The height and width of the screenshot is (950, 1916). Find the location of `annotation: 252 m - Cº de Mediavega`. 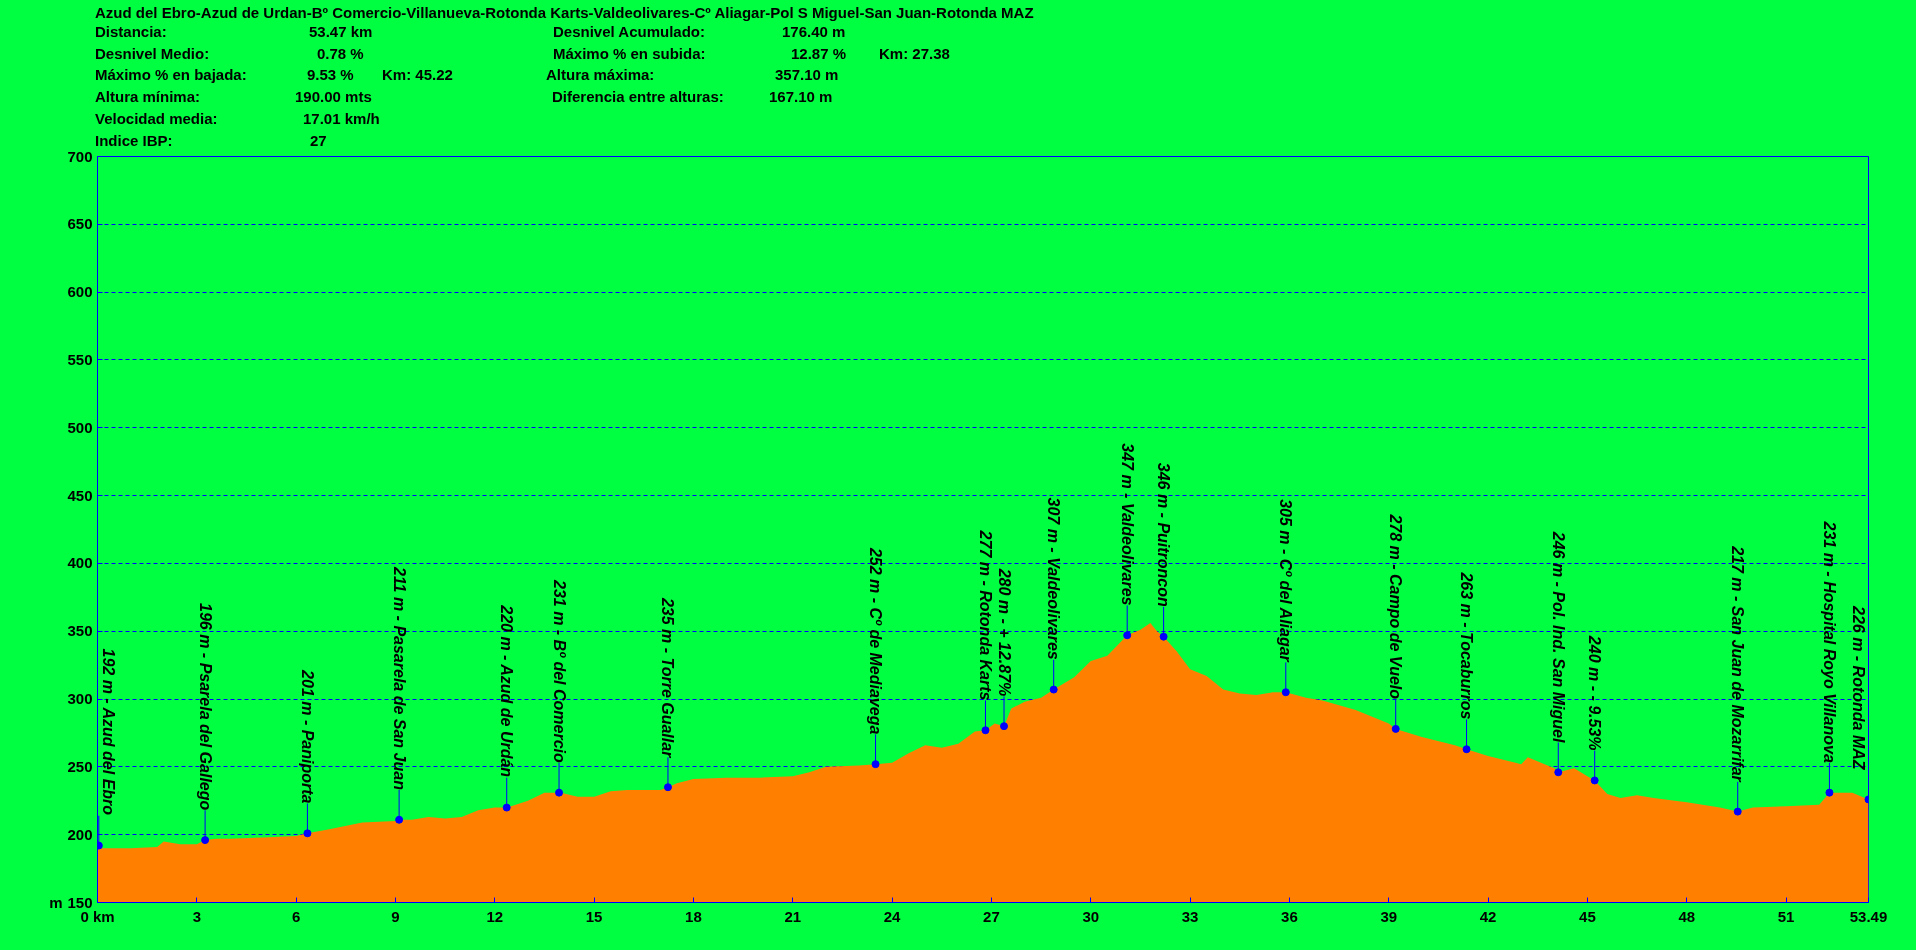

annotation: 252 m - Cº de Mediavega is located at coordinates (876, 640).